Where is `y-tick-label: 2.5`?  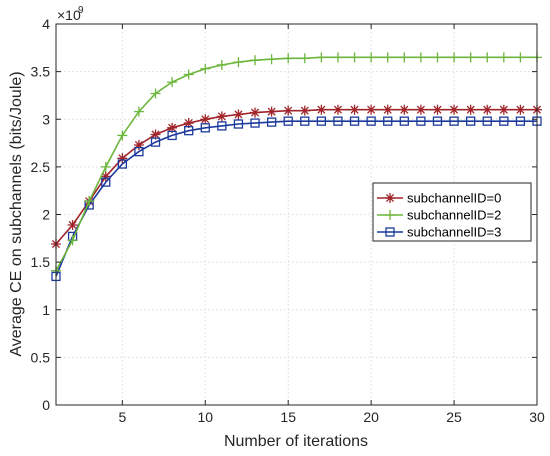 y-tick-label: 2.5 is located at coordinates (41, 167).